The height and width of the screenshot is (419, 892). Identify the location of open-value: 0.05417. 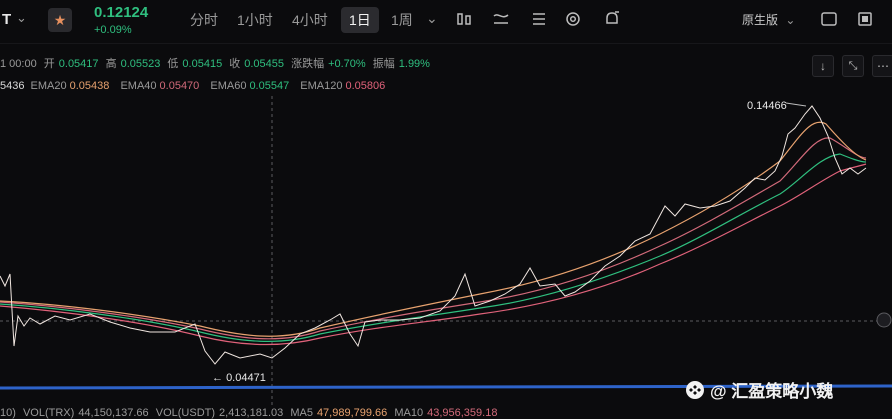
(78, 64).